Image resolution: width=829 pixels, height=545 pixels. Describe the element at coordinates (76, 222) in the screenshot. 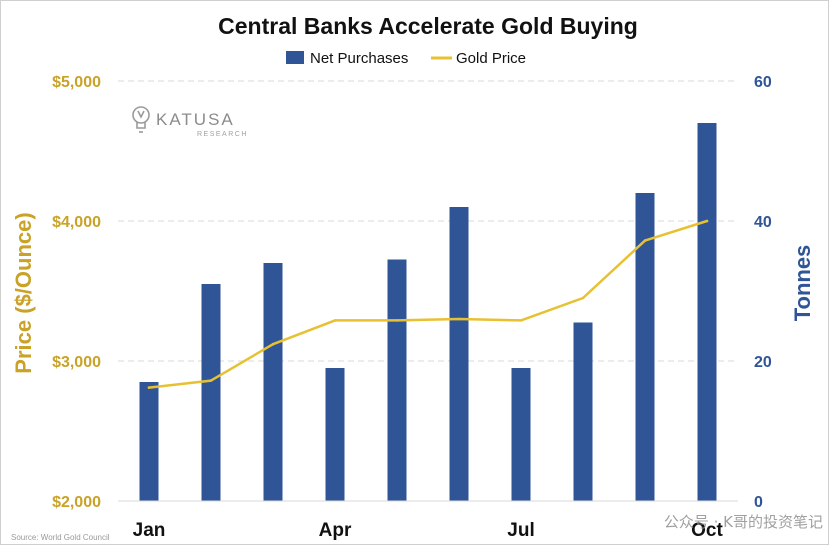

I see `y-left-tick-label: $4,000` at that location.